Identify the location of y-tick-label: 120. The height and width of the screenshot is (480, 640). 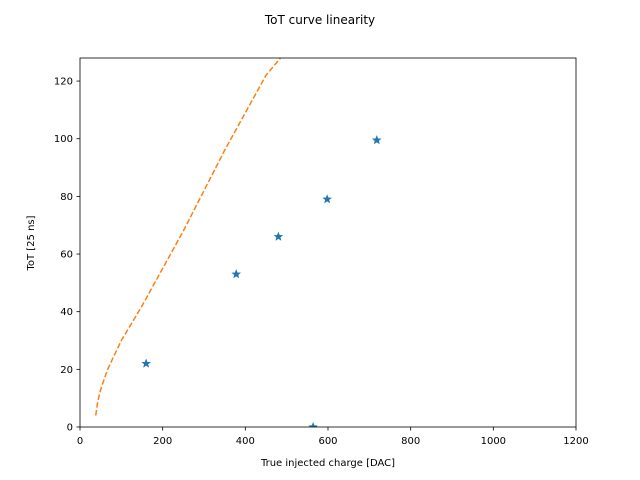
(63, 82).